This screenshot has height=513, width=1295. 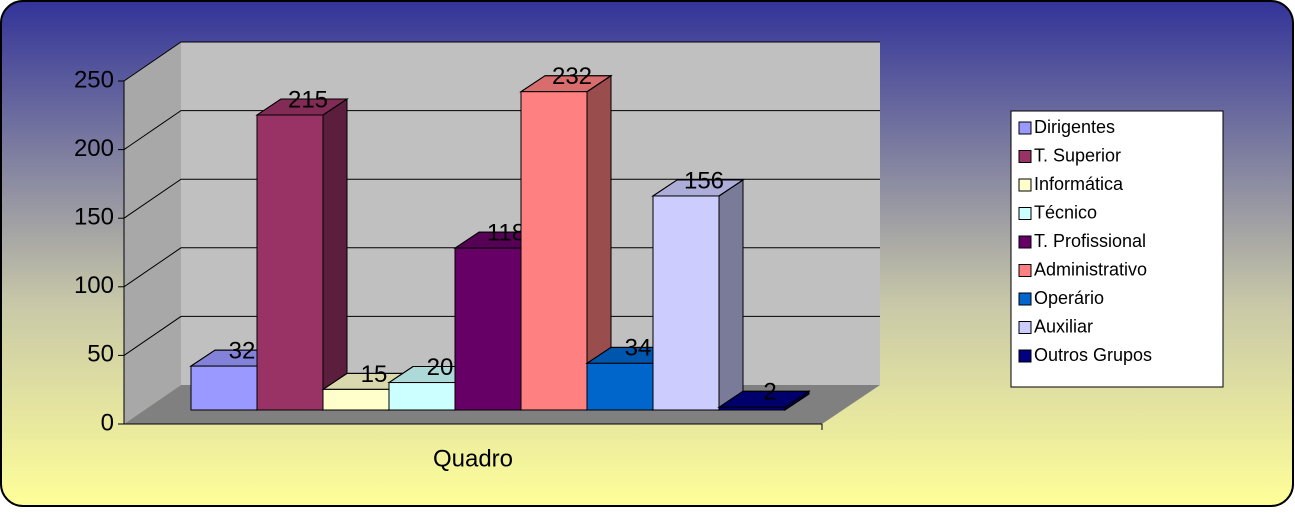 What do you see at coordinates (242, 350) in the screenshot?
I see `value-label: 32` at bounding box center [242, 350].